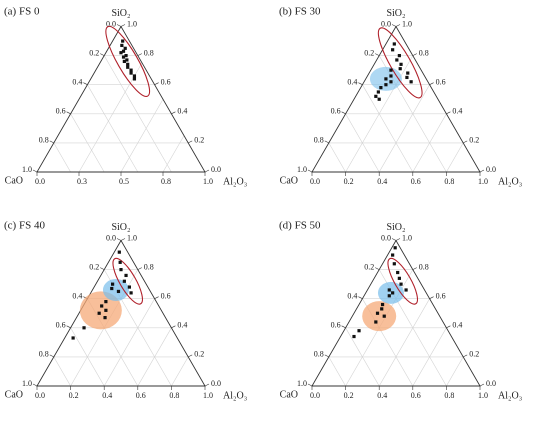 The height and width of the screenshot is (433, 550). Describe the element at coordinates (395, 13) in the screenshot. I see `component-label: SiO₂` at that location.